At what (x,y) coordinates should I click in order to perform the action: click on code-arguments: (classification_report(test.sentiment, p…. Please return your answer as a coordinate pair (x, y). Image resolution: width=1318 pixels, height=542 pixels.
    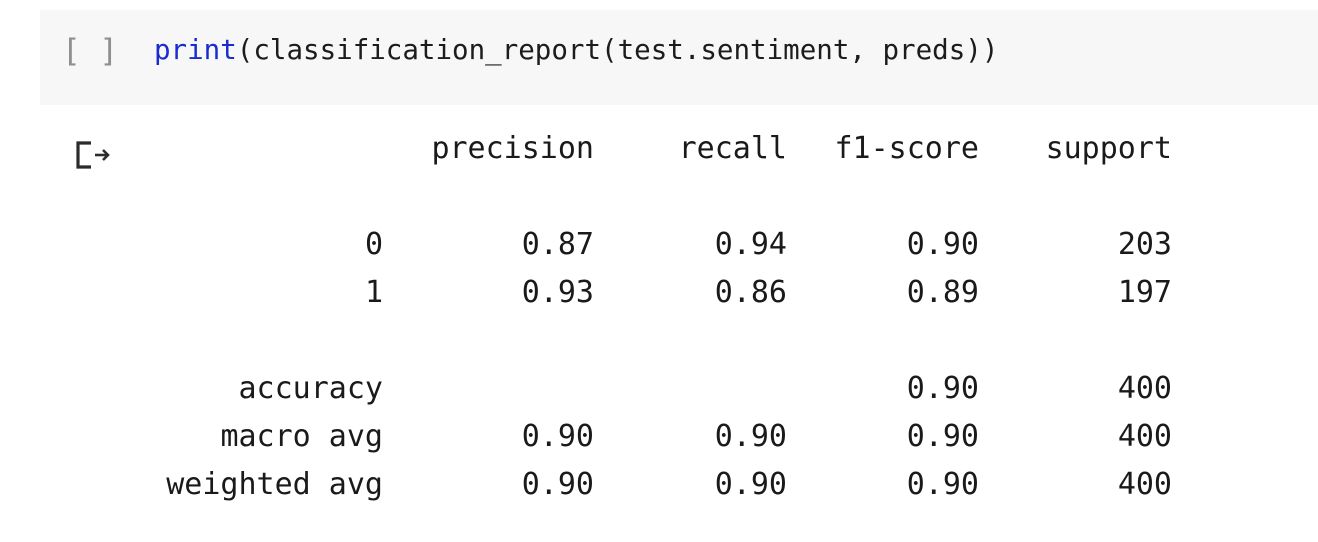
    Looking at the image, I should click on (617, 50).